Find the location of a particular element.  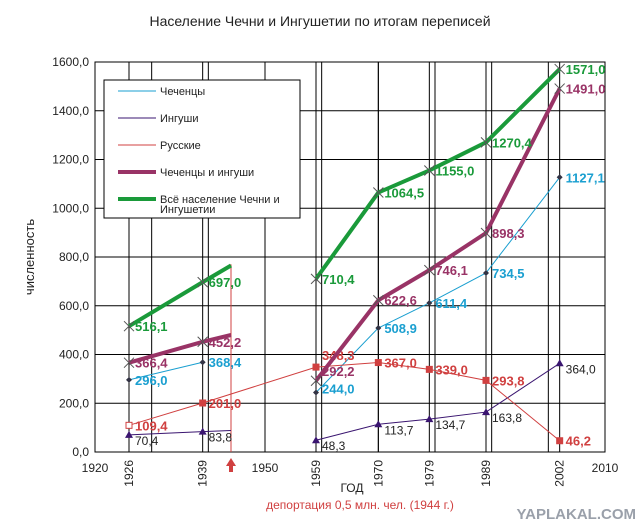

watermark: YAPLAKAL.COM is located at coordinates (576, 514).